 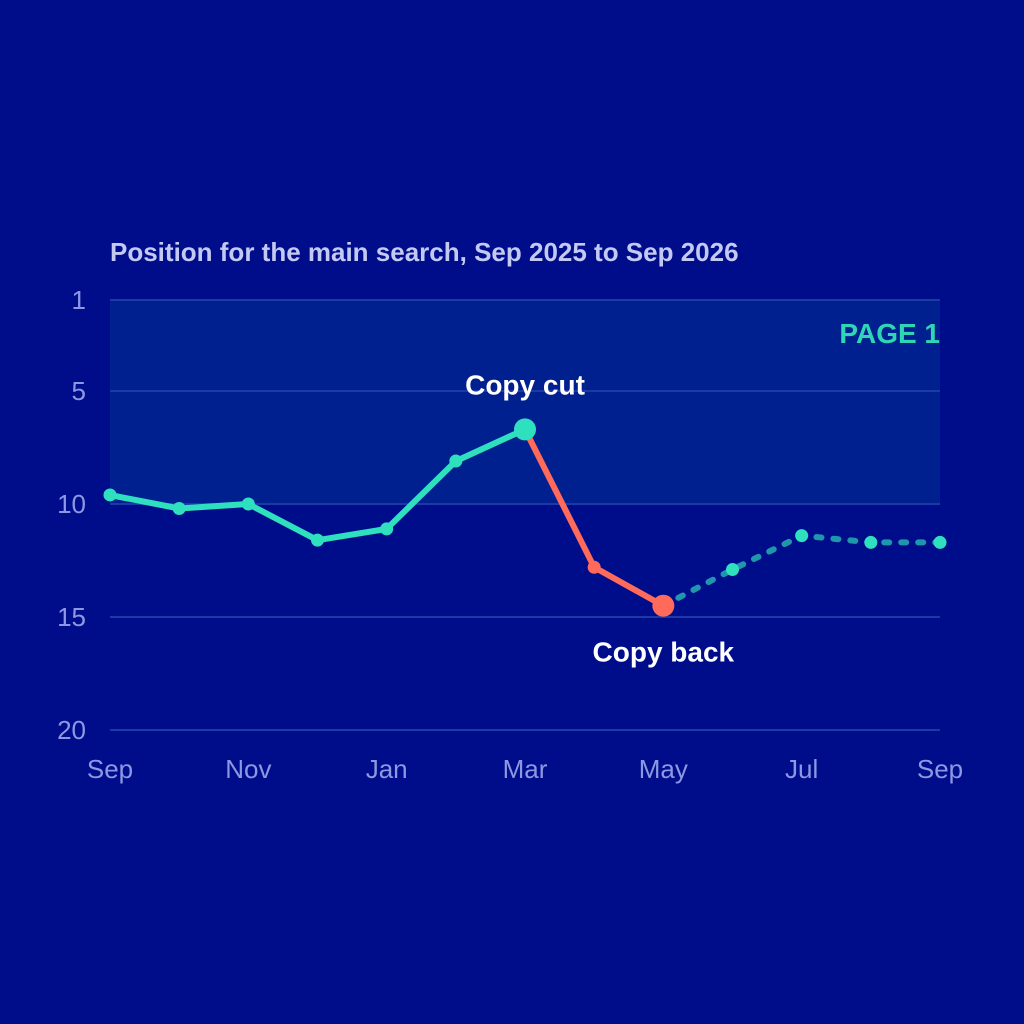 I want to click on x-tick-label: May, so click(x=663, y=769).